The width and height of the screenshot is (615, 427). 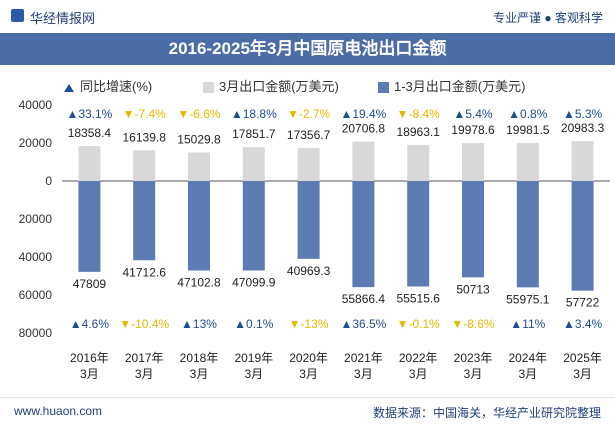 I want to click on x-tick-label-year: 2022年, so click(x=418, y=358).